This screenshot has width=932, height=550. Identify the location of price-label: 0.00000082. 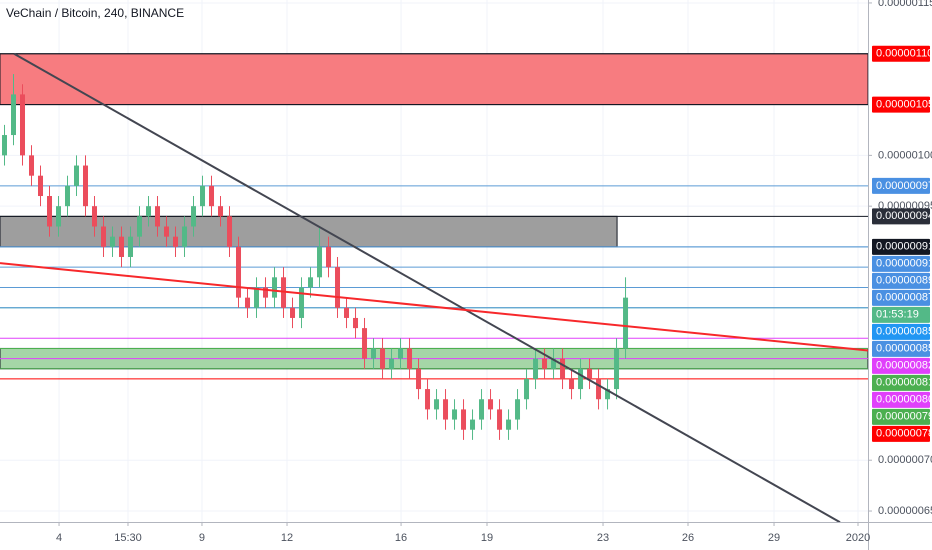
(904, 366).